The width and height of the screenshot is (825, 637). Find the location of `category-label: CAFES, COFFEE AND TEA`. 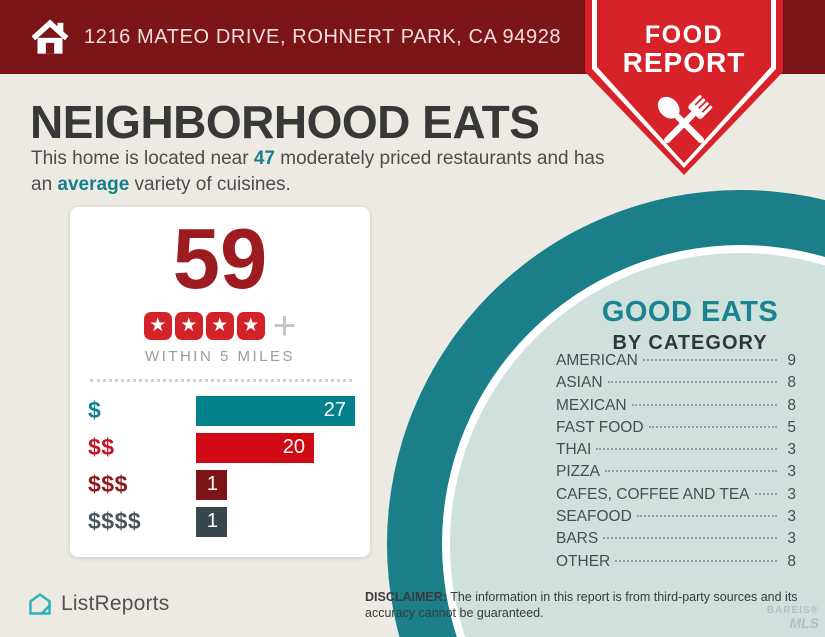

category-label: CAFES, COFFEE AND TEA is located at coordinates (653, 494).